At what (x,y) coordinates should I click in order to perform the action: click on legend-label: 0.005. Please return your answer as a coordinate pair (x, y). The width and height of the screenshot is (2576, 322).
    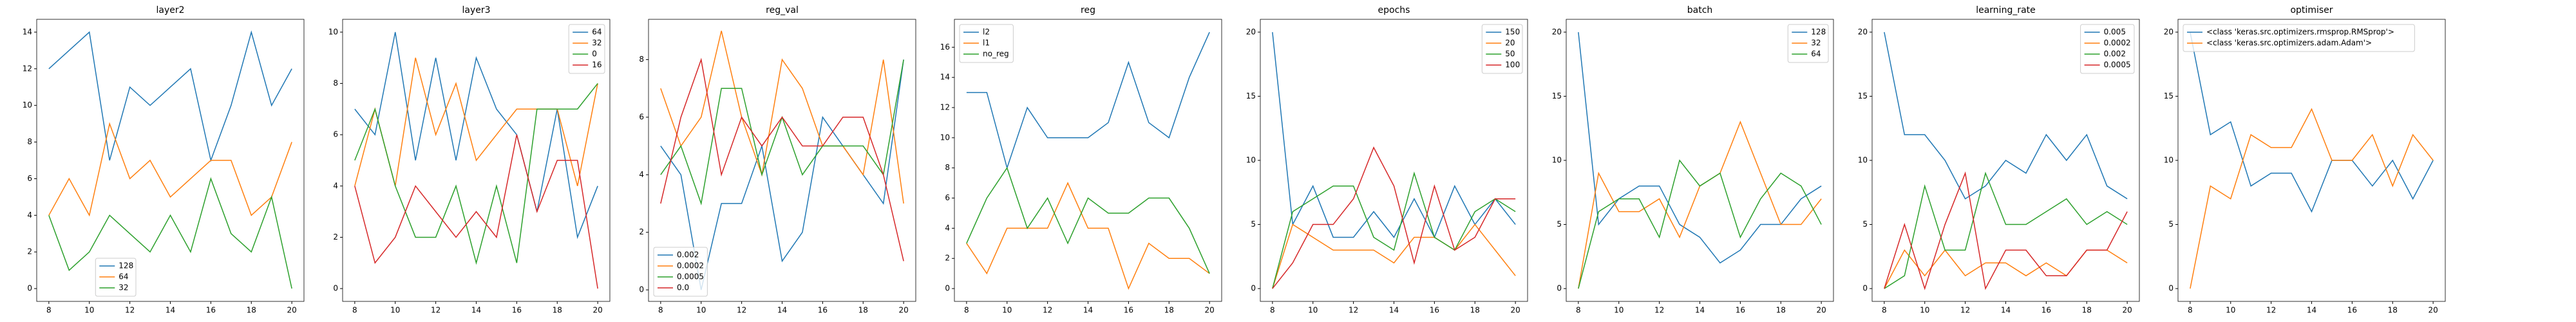
    Looking at the image, I should click on (2115, 32).